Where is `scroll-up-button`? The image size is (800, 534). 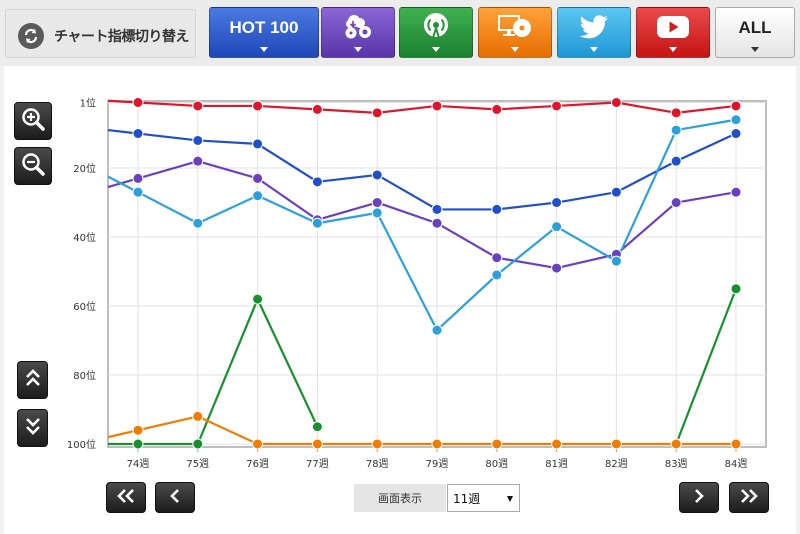 scroll-up-button is located at coordinates (32, 380).